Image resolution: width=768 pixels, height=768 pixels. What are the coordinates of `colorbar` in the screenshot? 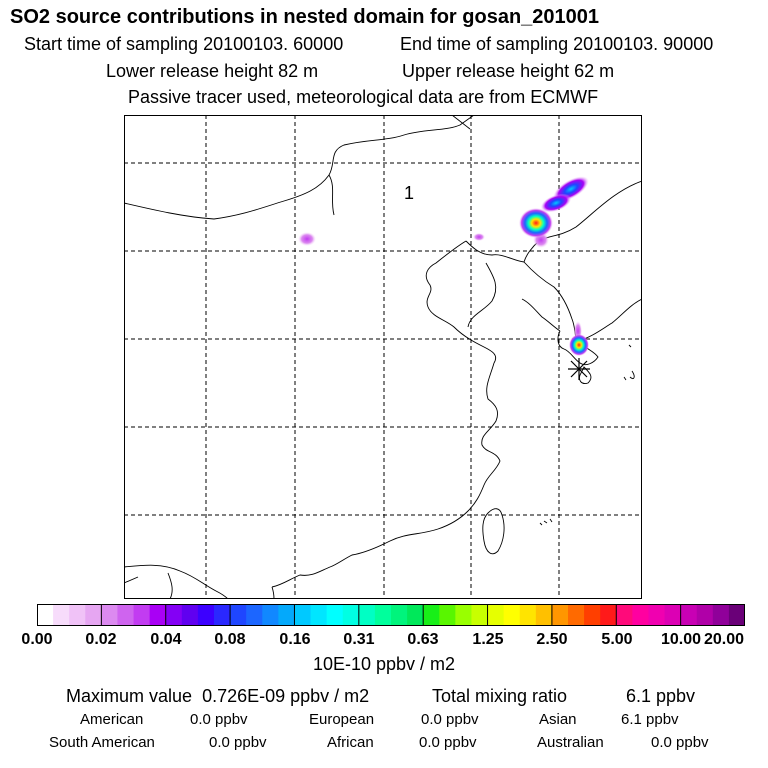 It's located at (391, 615).